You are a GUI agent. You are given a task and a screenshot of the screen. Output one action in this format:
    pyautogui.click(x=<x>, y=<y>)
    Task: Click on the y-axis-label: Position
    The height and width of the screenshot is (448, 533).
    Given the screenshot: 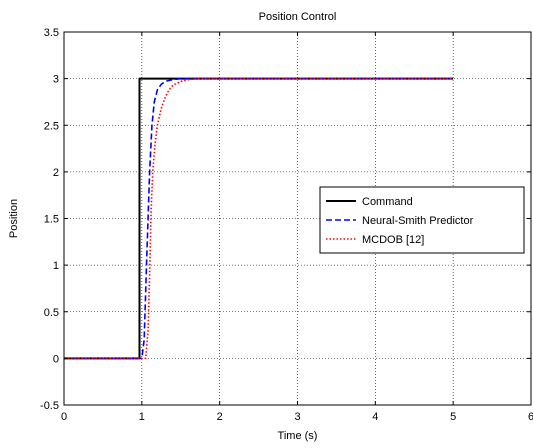 What is the action you would take?
    pyautogui.click(x=14, y=218)
    